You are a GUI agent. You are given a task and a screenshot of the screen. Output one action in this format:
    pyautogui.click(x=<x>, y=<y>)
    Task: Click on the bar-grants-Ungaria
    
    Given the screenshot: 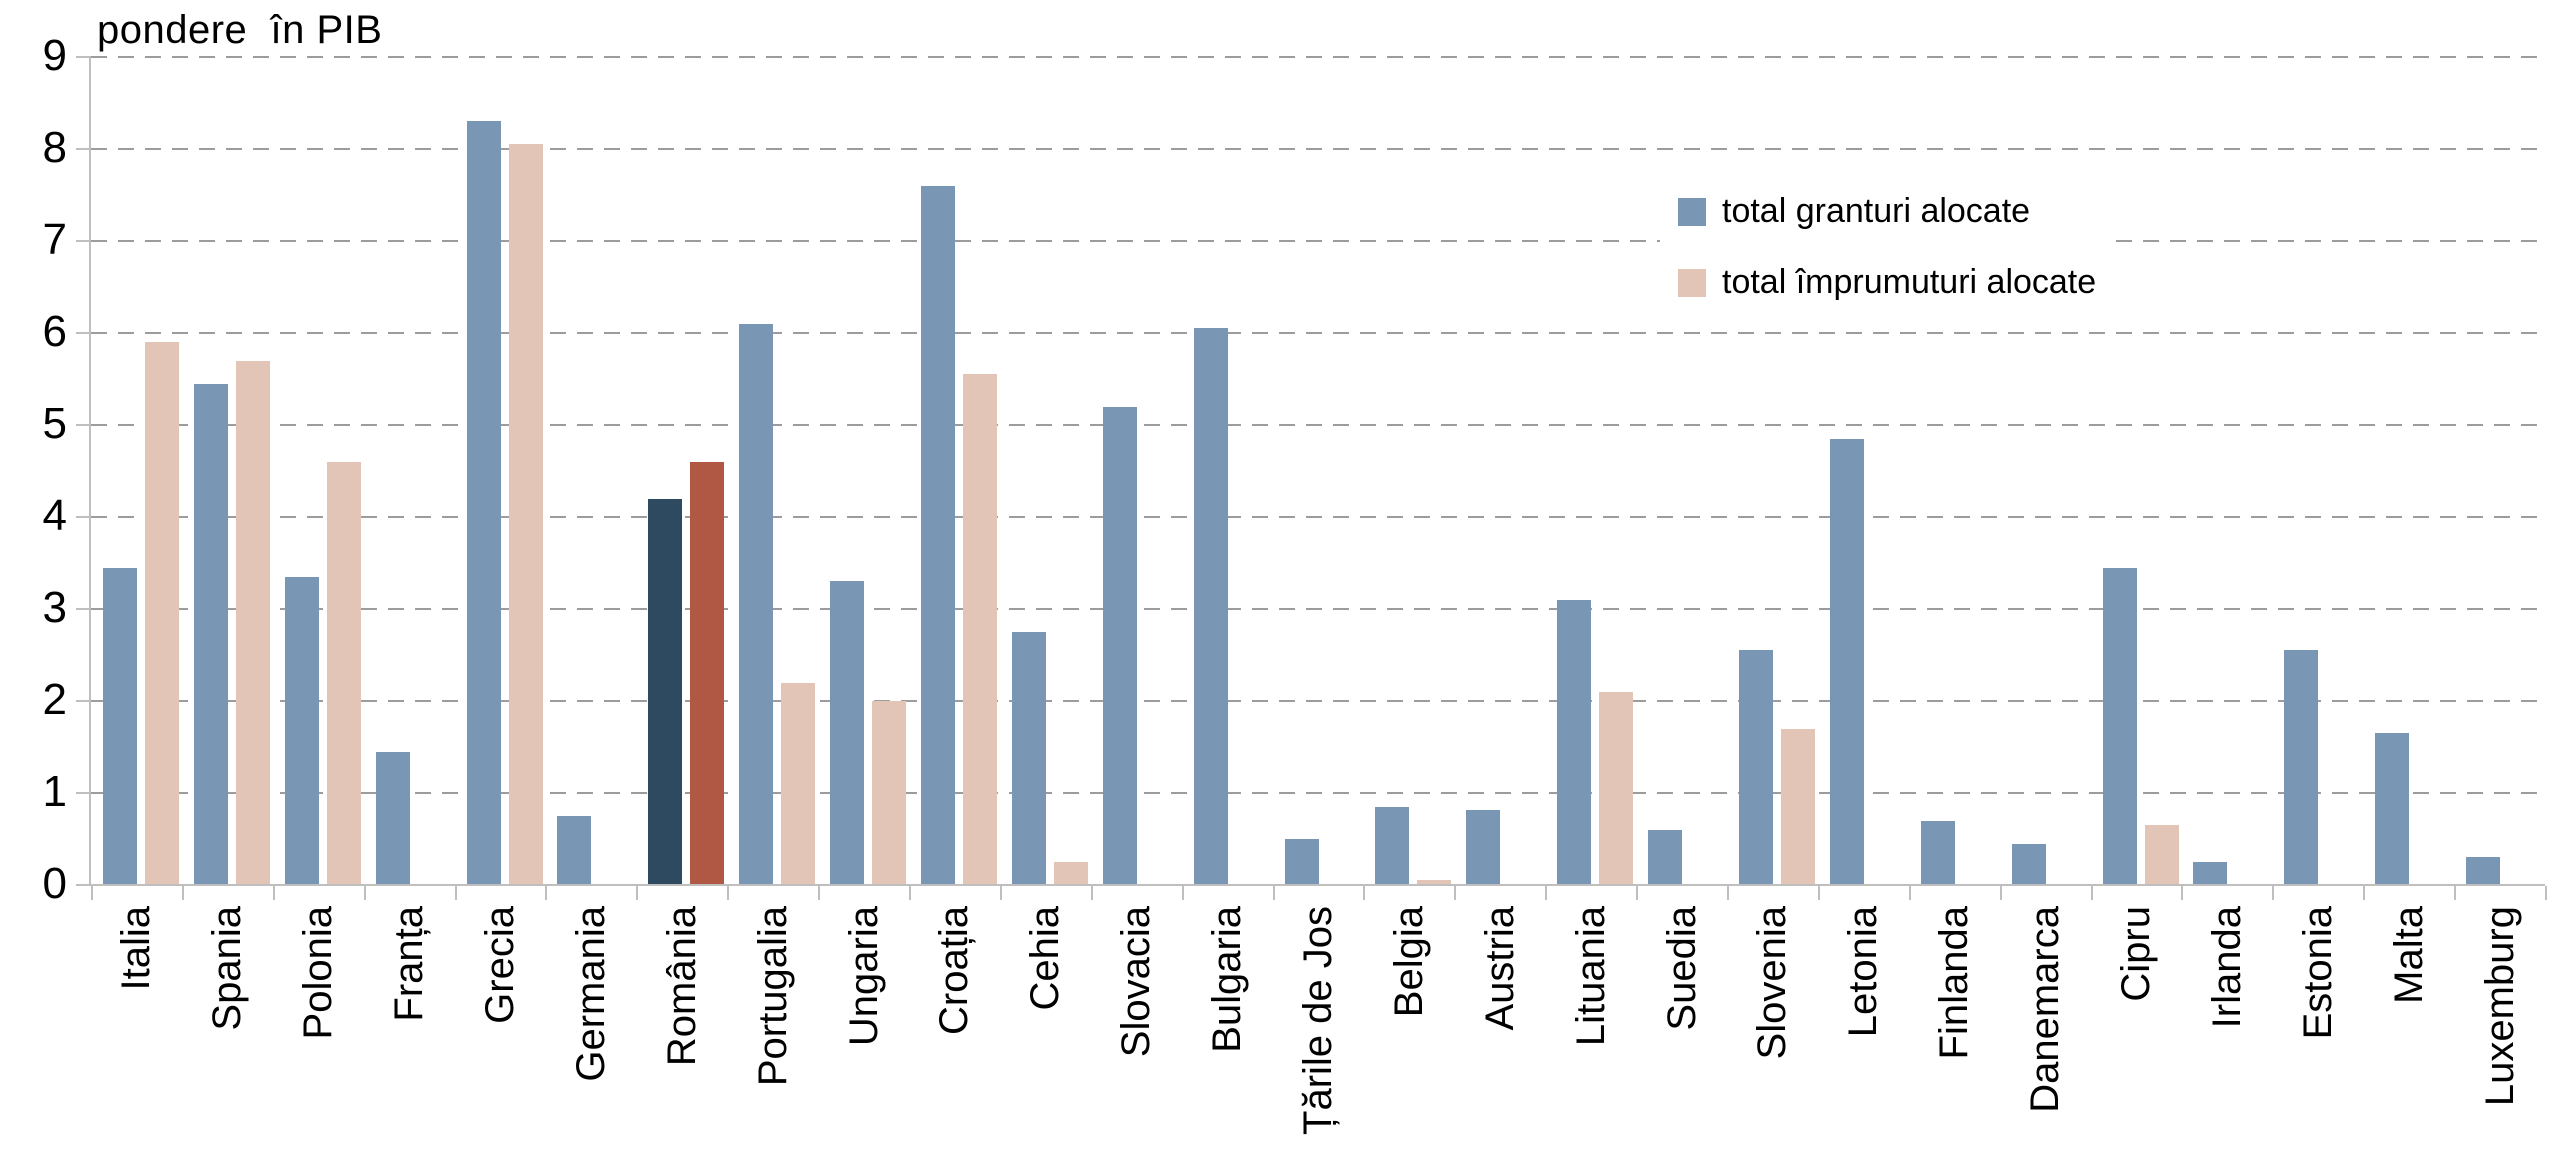 What is the action you would take?
    pyautogui.click(x=847, y=733)
    